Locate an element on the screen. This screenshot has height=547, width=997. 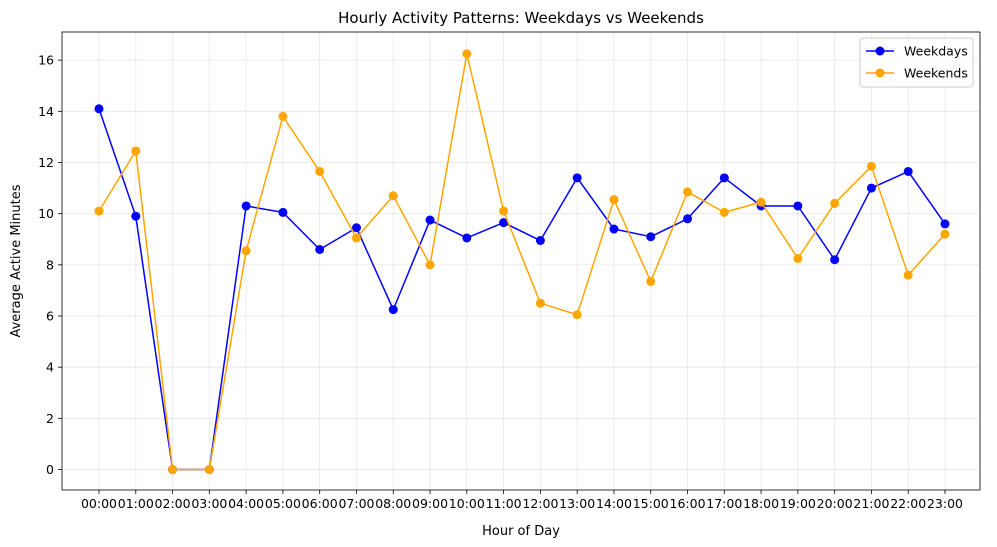
y-tick-label: 8 is located at coordinates (50, 264).